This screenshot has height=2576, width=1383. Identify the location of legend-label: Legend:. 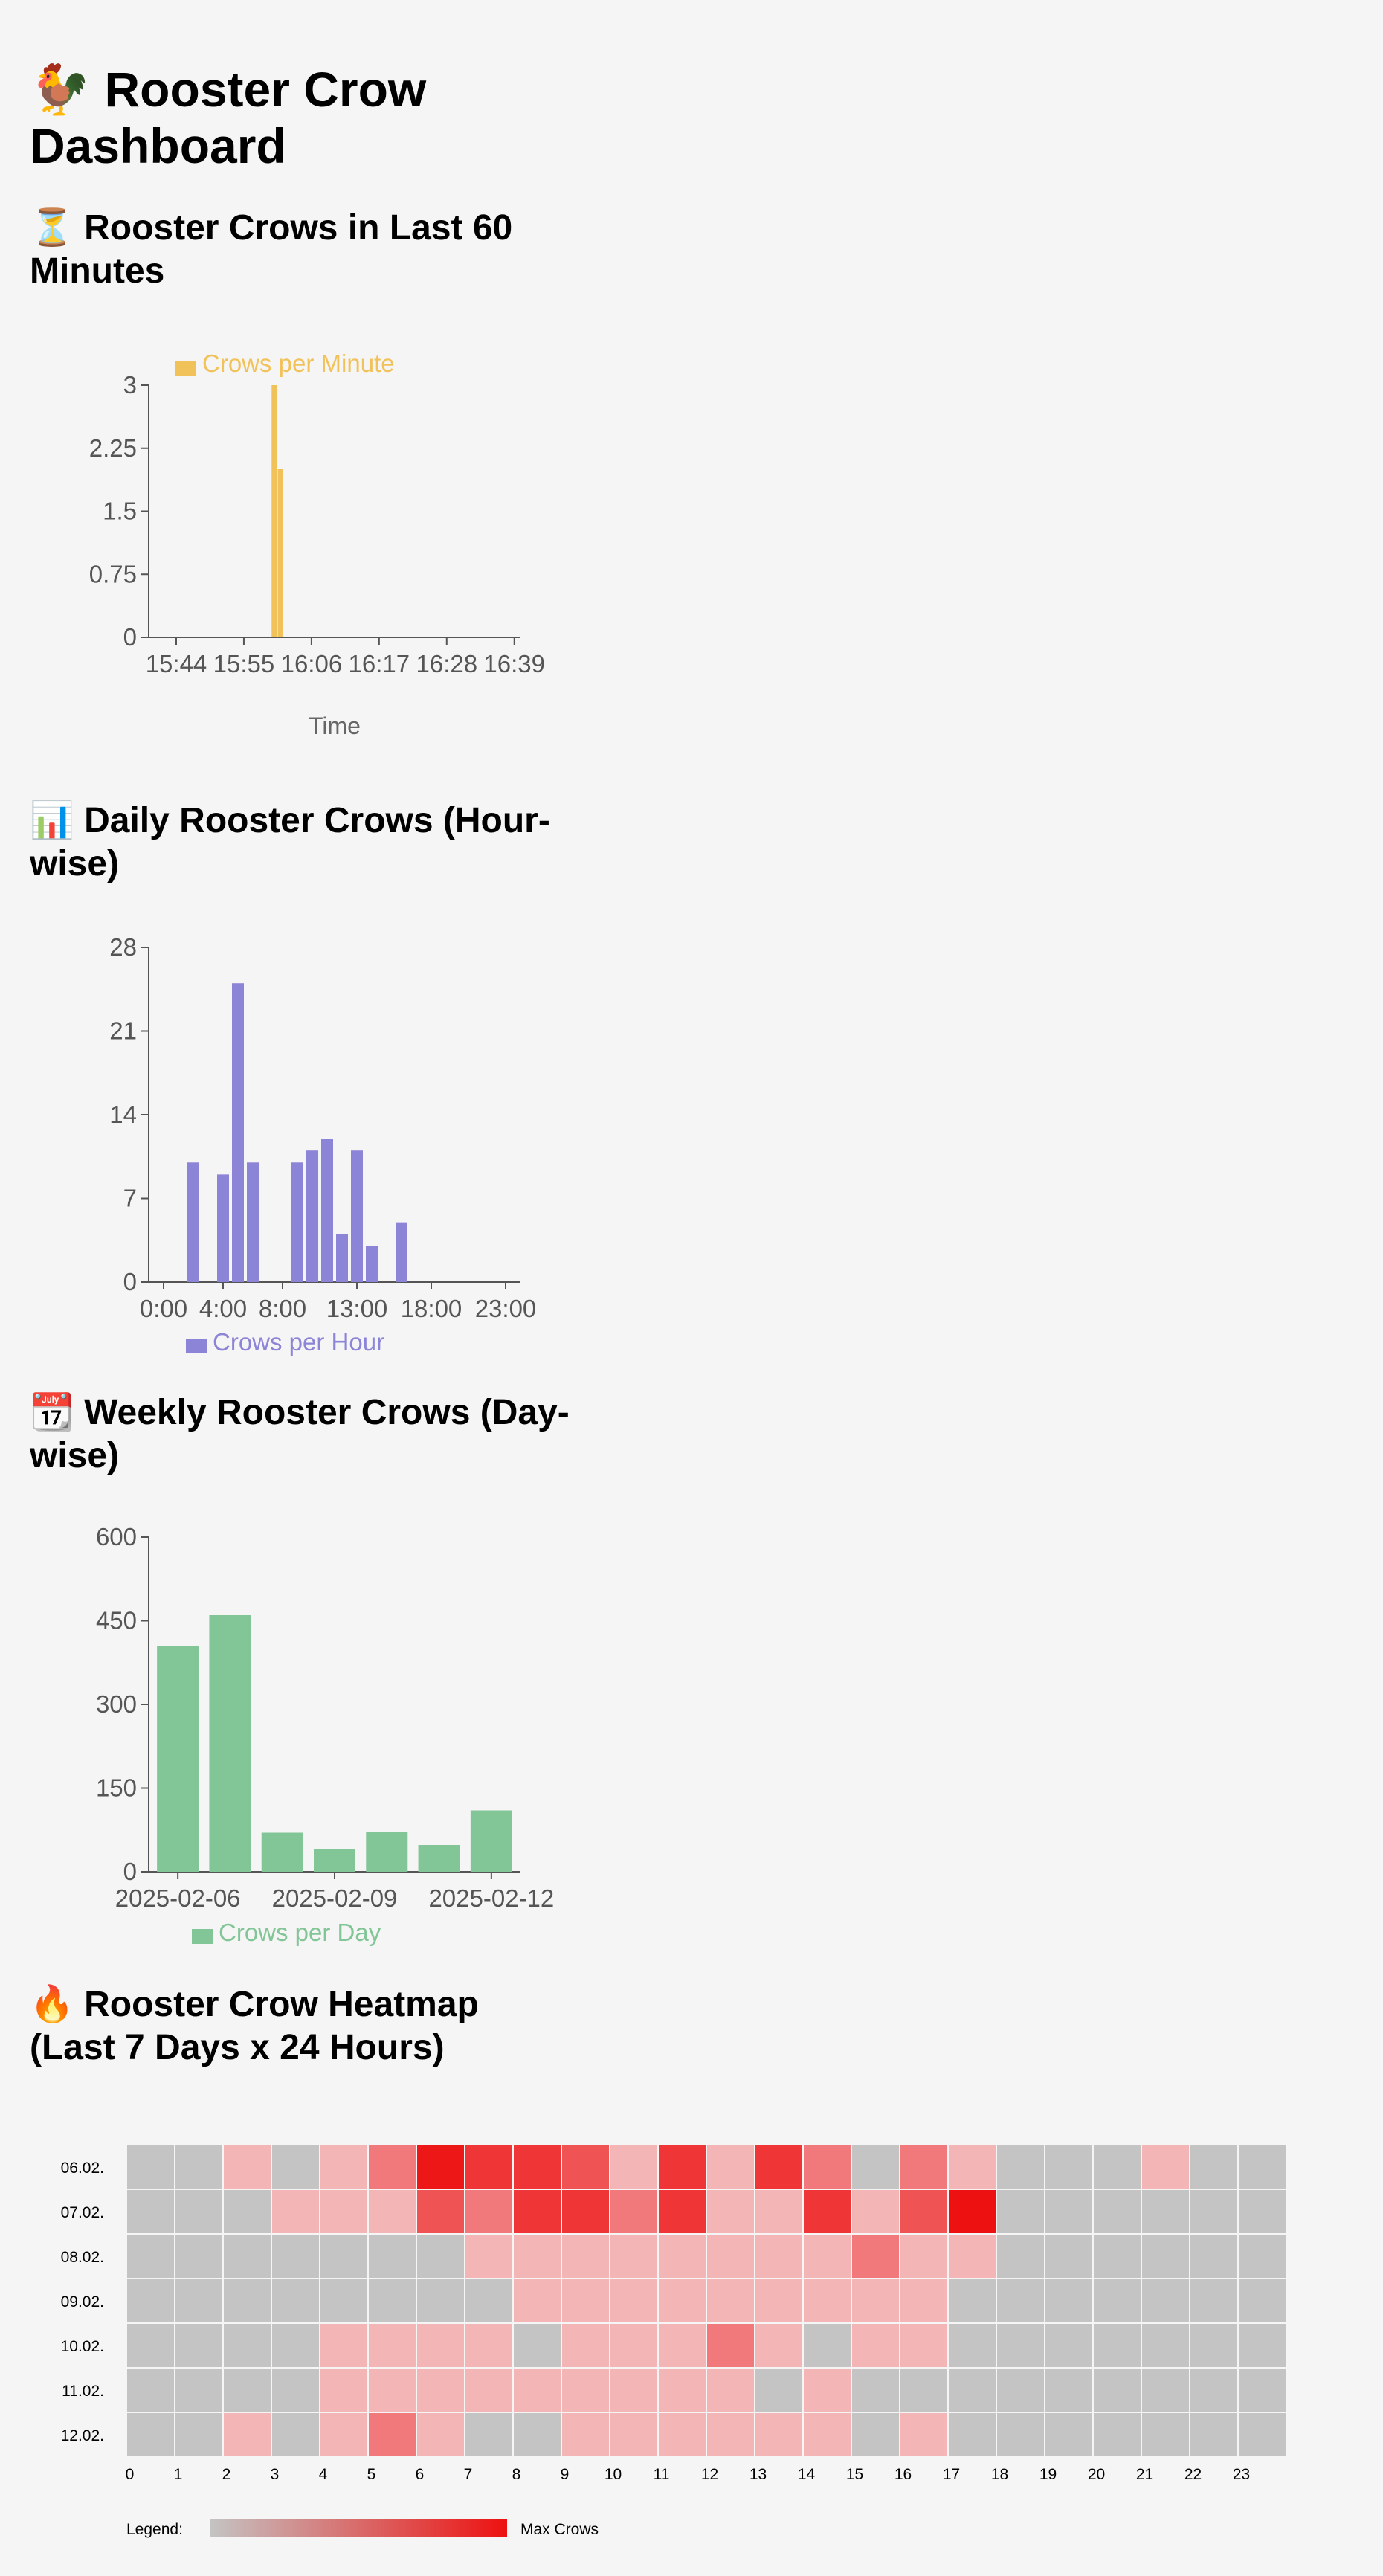
(155, 2529).